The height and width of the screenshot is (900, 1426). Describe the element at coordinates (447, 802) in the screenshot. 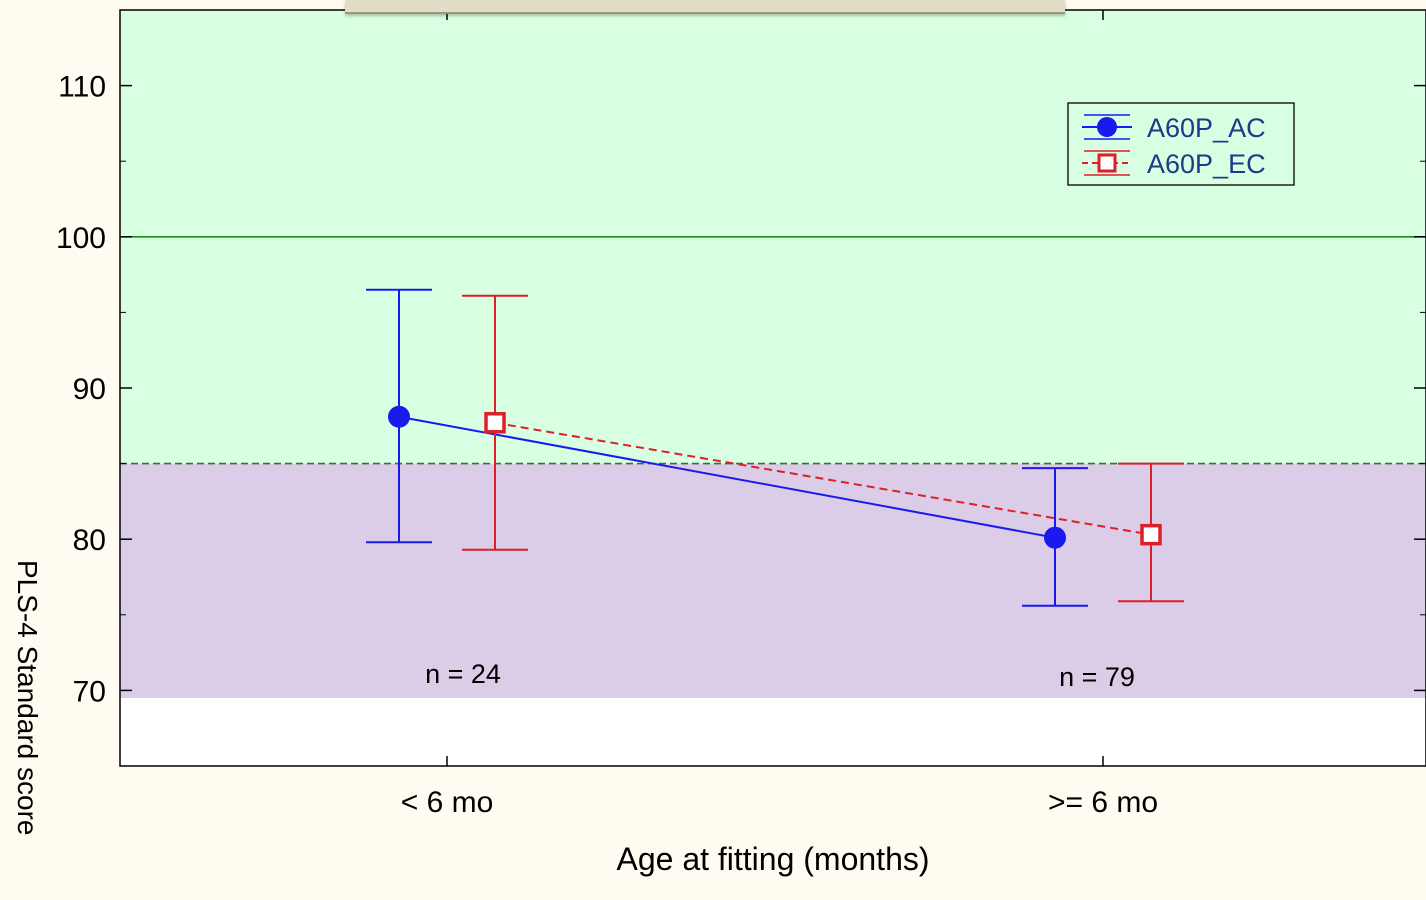

I see `x-tick-label: < 6 mo` at that location.